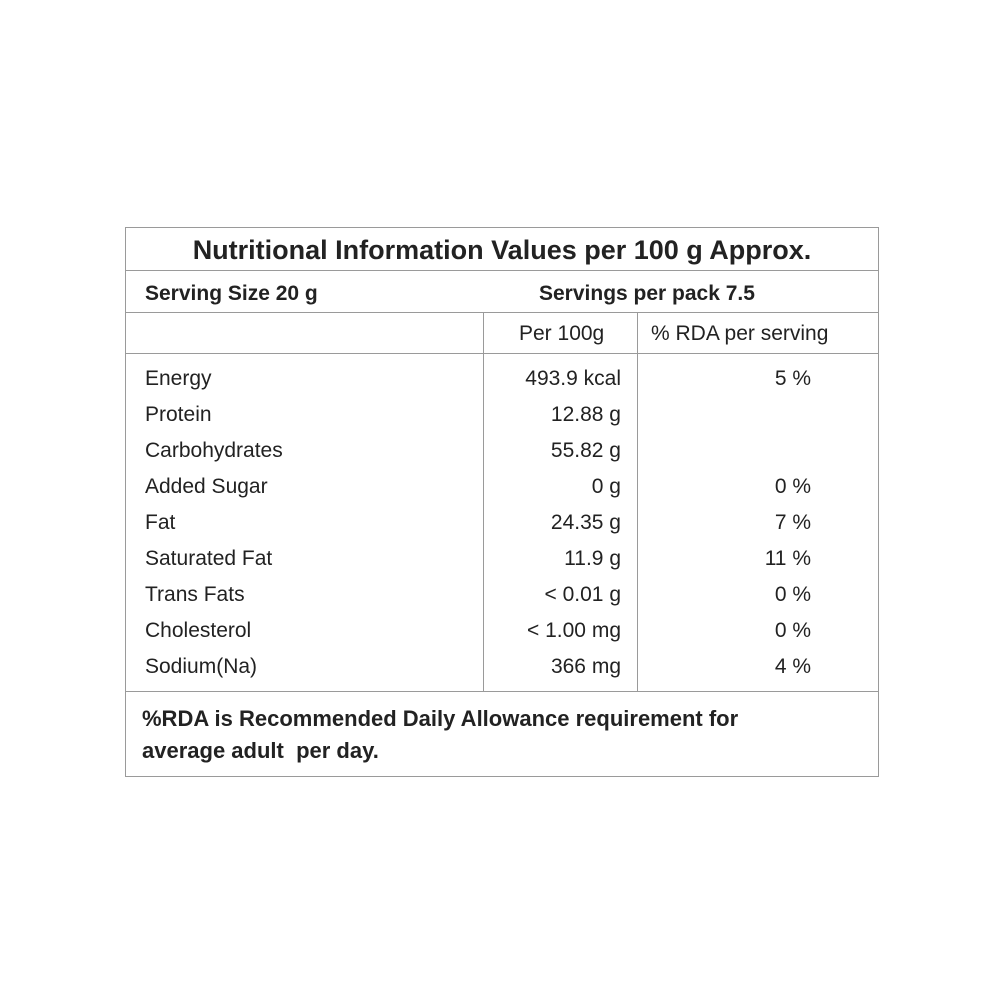 Image resolution: width=1000 pixels, height=1000 pixels. What do you see at coordinates (585, 450) in the screenshot?
I see `per-100g: 55.82 g` at bounding box center [585, 450].